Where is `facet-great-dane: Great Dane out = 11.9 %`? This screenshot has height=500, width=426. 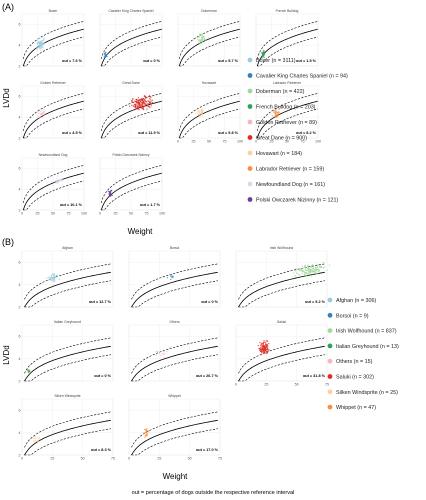 facet-great-dane: Great Dane out = 11.9 % is located at coordinates (131, 110).